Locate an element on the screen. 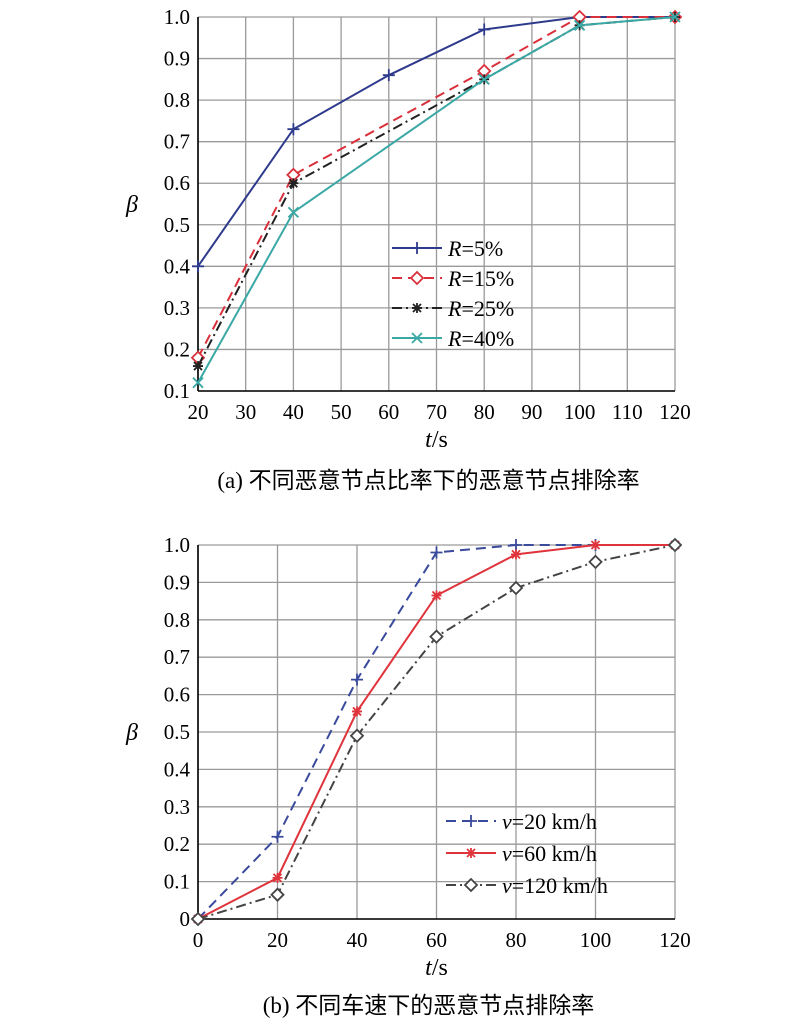 Image resolution: width=800 pixels, height=1029 pixels. chart-b-y-axis-label: β is located at coordinates (131, 733).